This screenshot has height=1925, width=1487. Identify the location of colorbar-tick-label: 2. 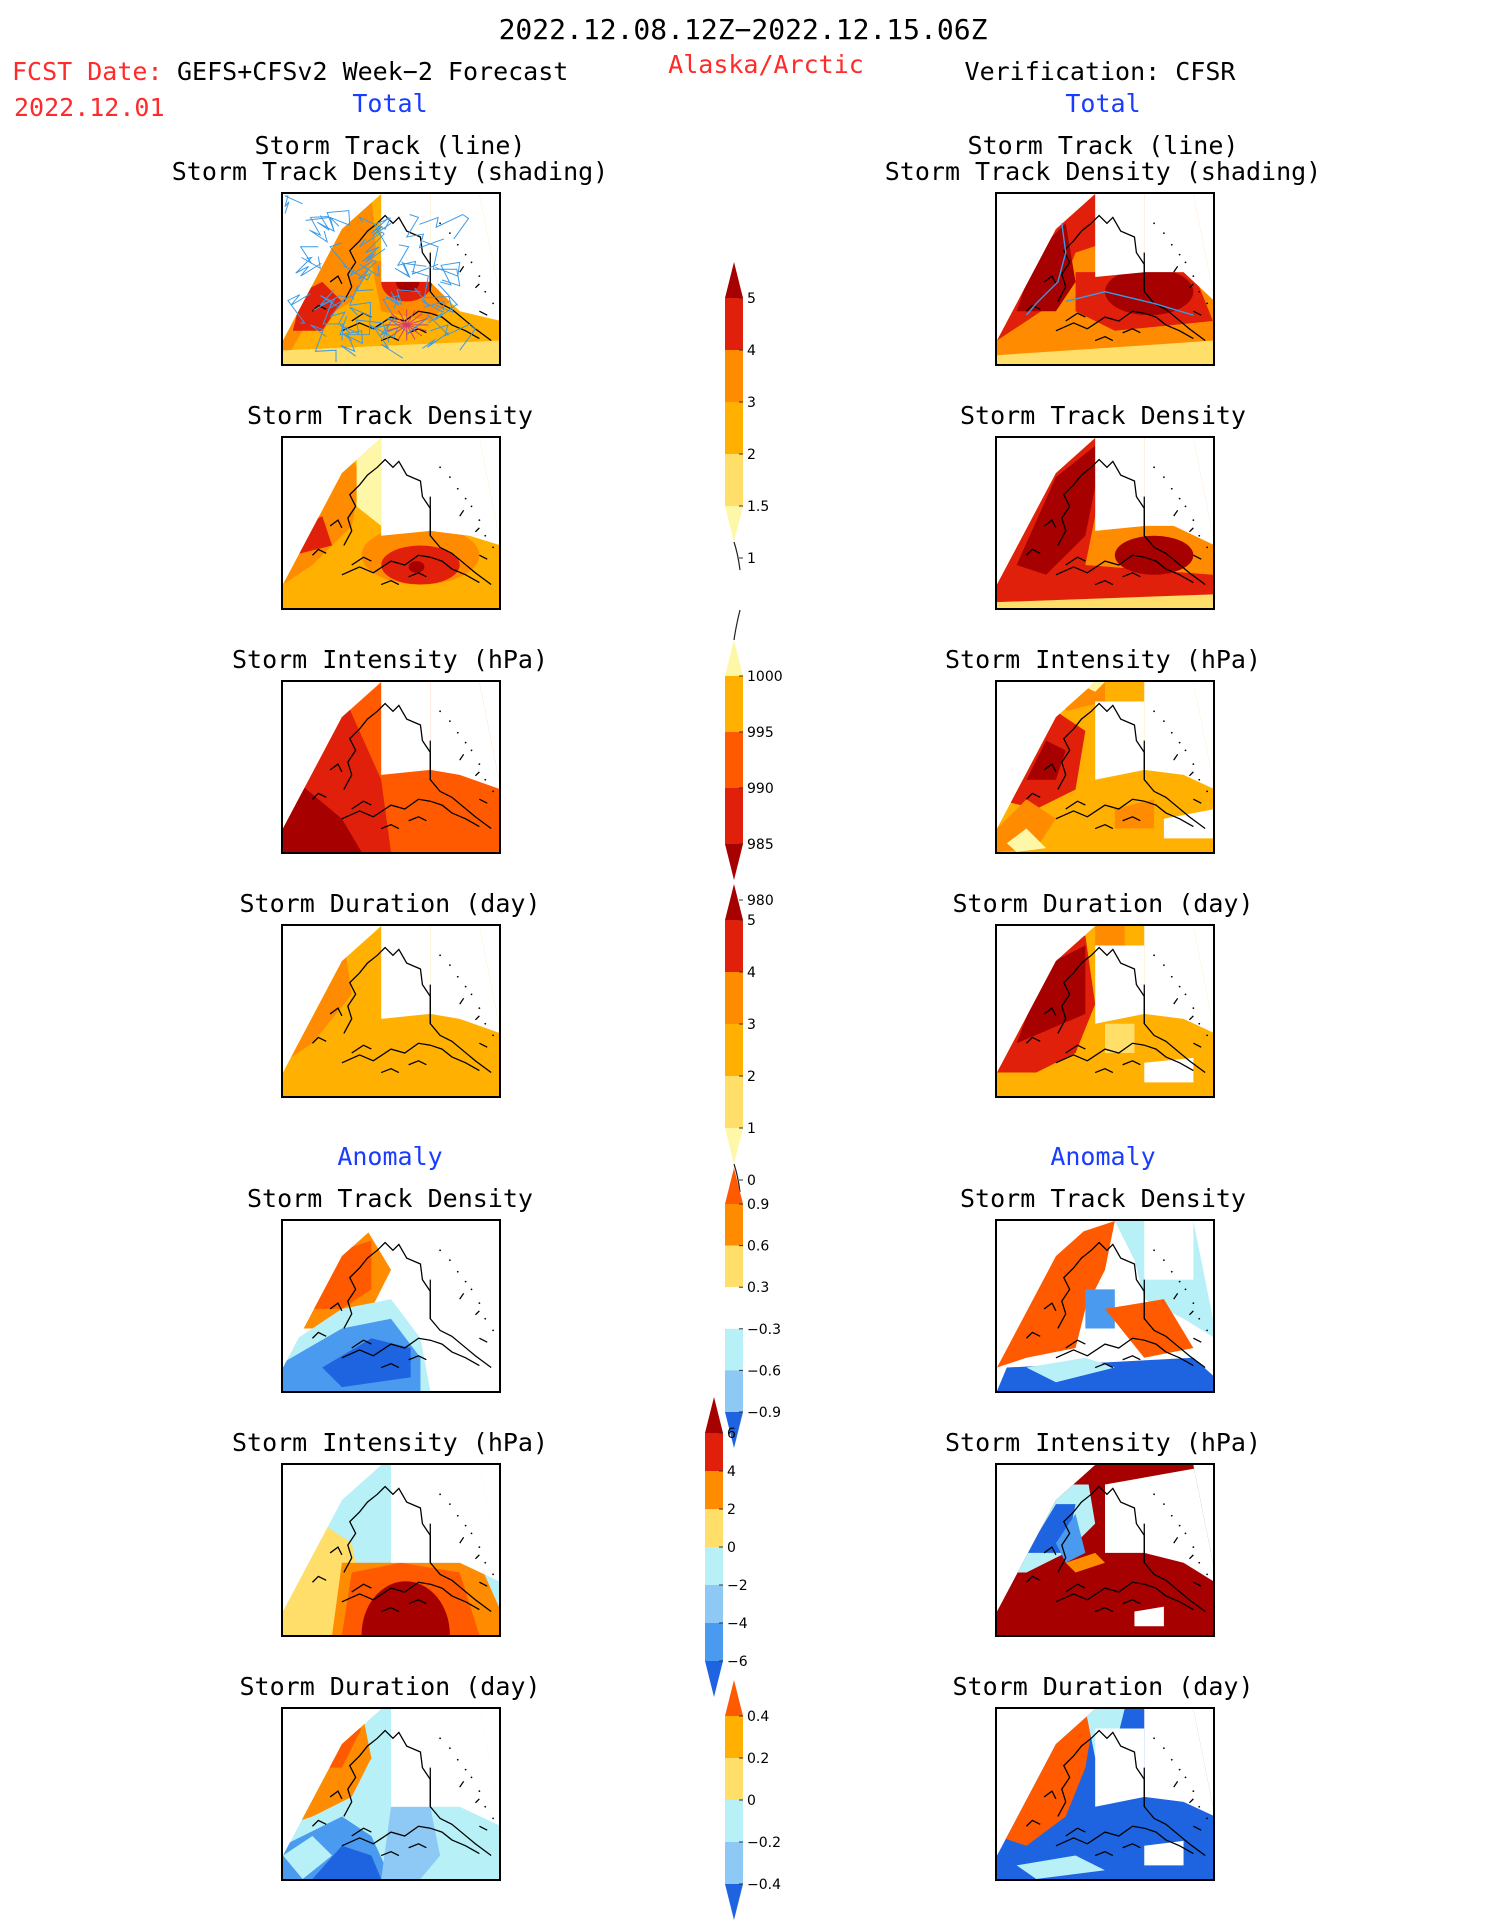
(731, 1510).